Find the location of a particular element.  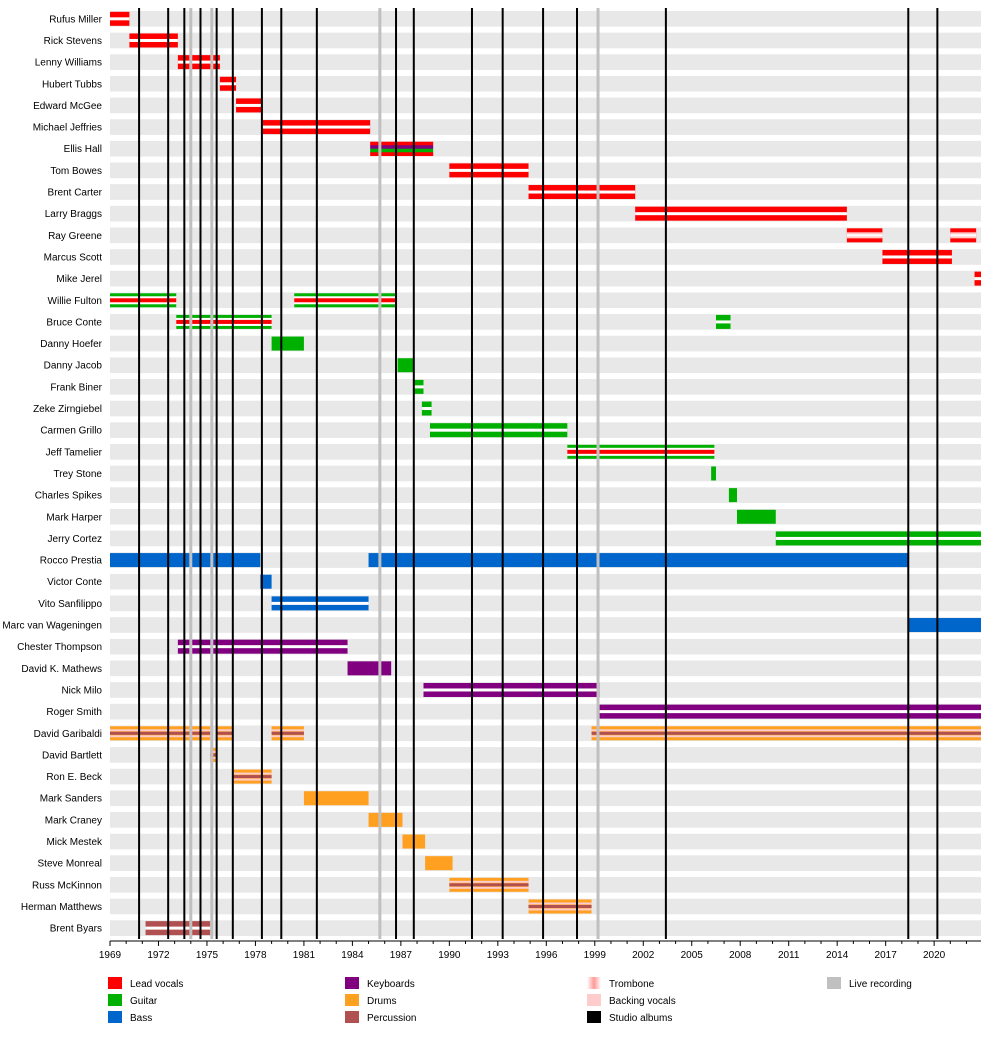

row-band-victor-conte is located at coordinates (545, 581).